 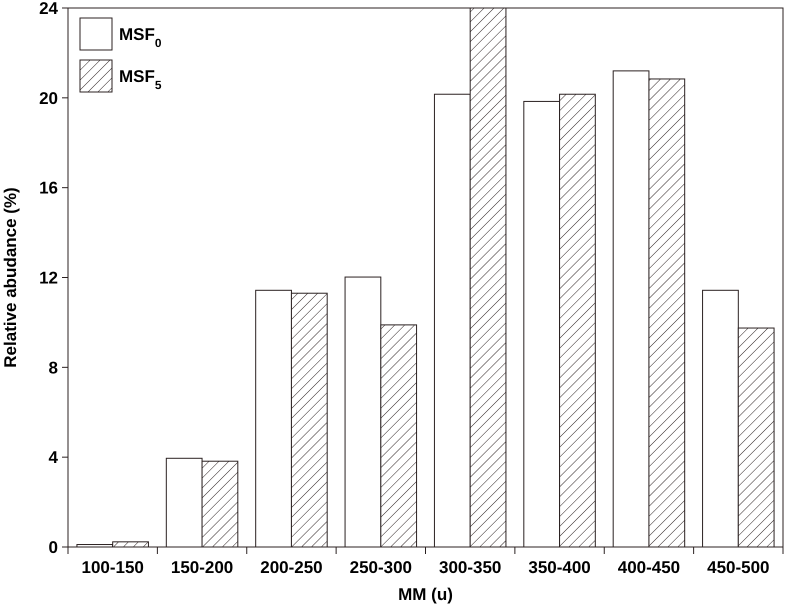 I want to click on y-tick-label: 8, so click(x=53, y=368).